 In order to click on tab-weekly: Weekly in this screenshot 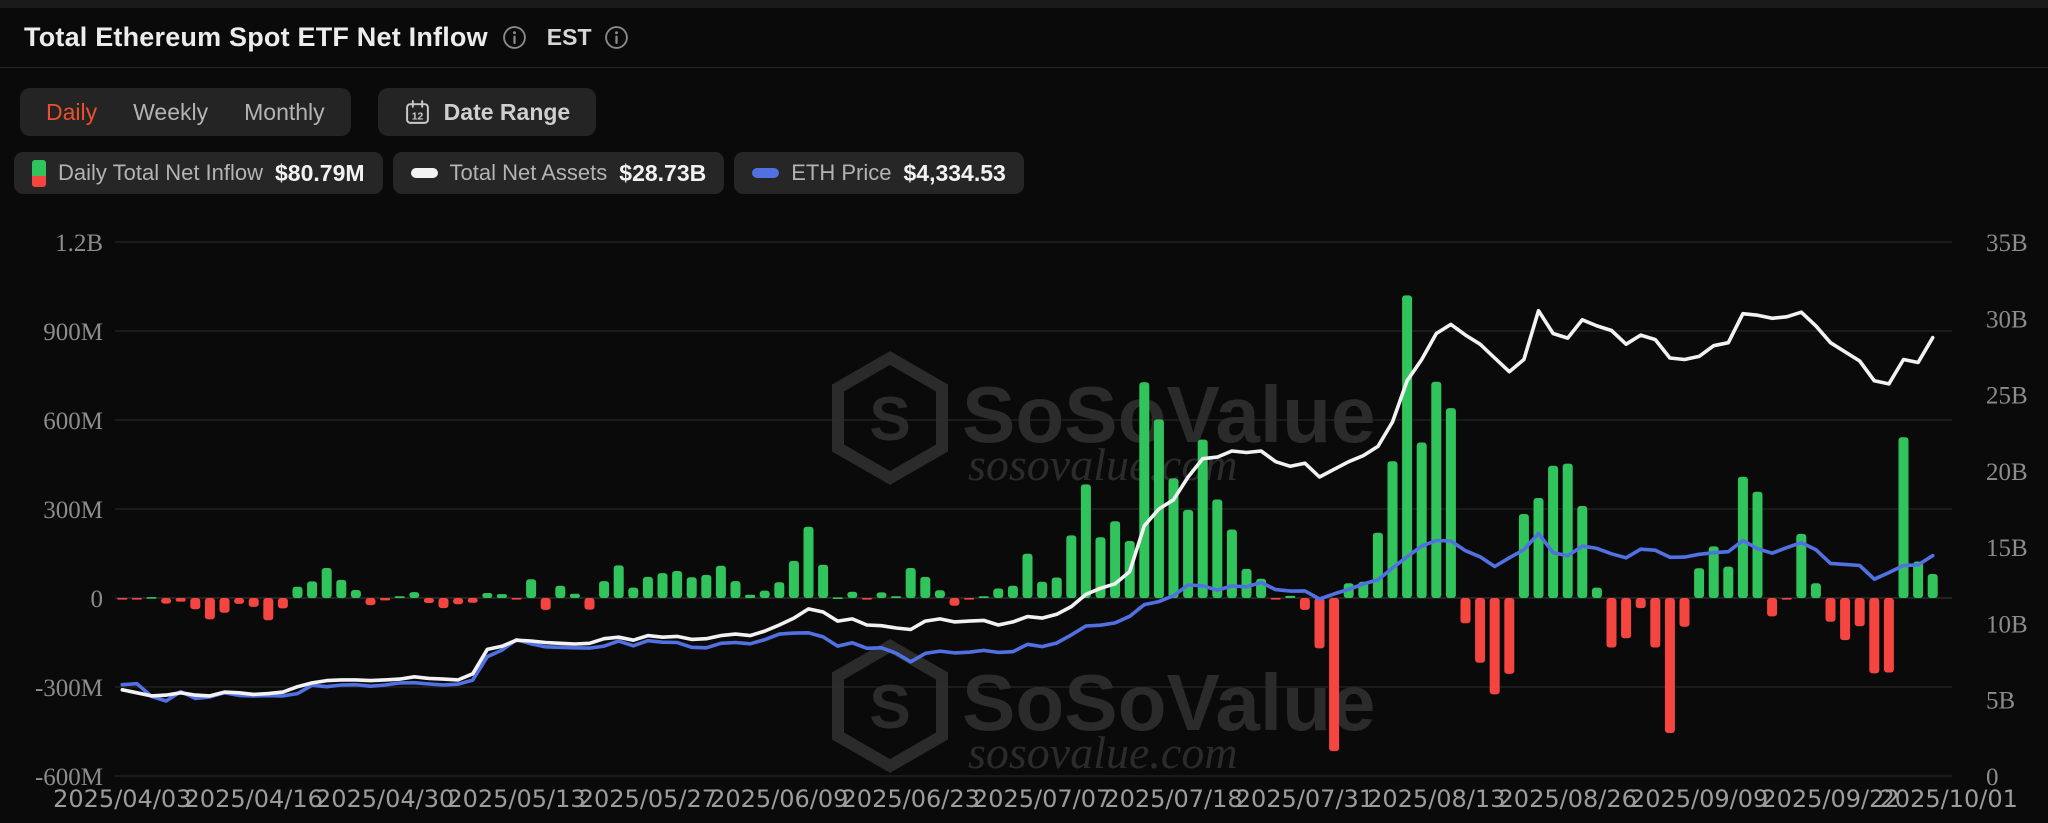, I will do `click(171, 111)`.